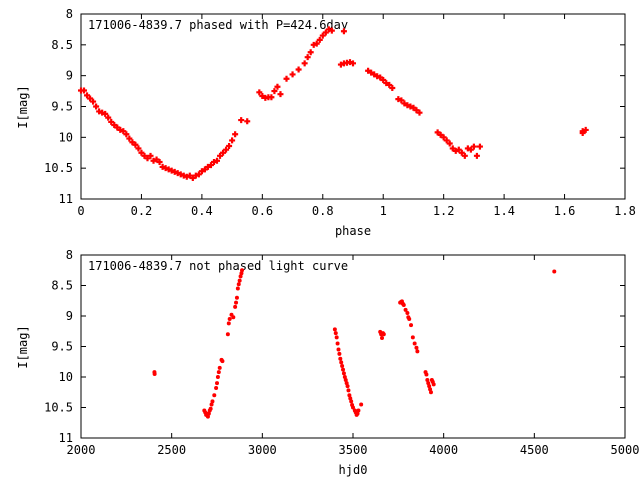 The width and height of the screenshot is (640, 480). Describe the element at coordinates (323, 211) in the screenshot. I see `phased-x-tick-label: 0.8` at that location.